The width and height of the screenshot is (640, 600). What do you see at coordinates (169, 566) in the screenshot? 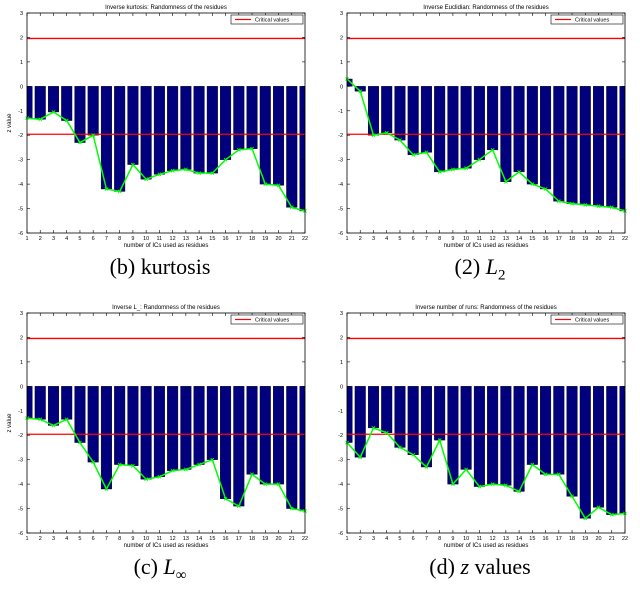
I see `caption-main: L` at bounding box center [169, 566].